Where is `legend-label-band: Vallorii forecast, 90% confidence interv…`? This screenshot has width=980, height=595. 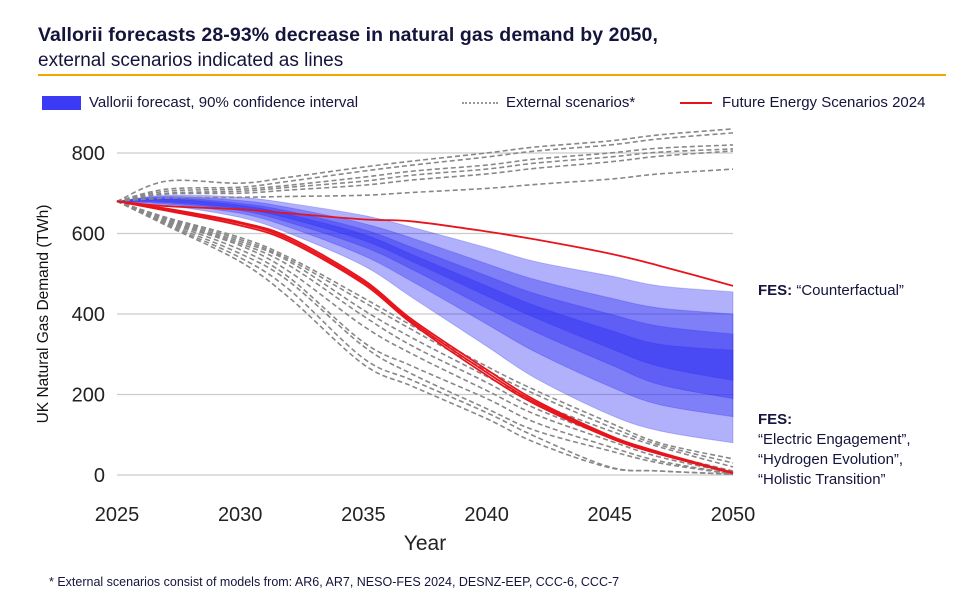 legend-label-band: Vallorii forecast, 90% confidence interv… is located at coordinates (224, 102).